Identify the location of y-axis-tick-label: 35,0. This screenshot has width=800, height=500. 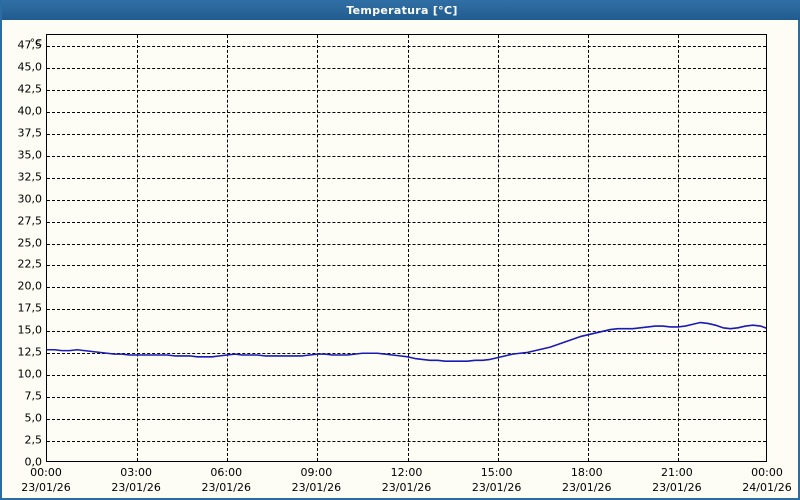
(30, 155).